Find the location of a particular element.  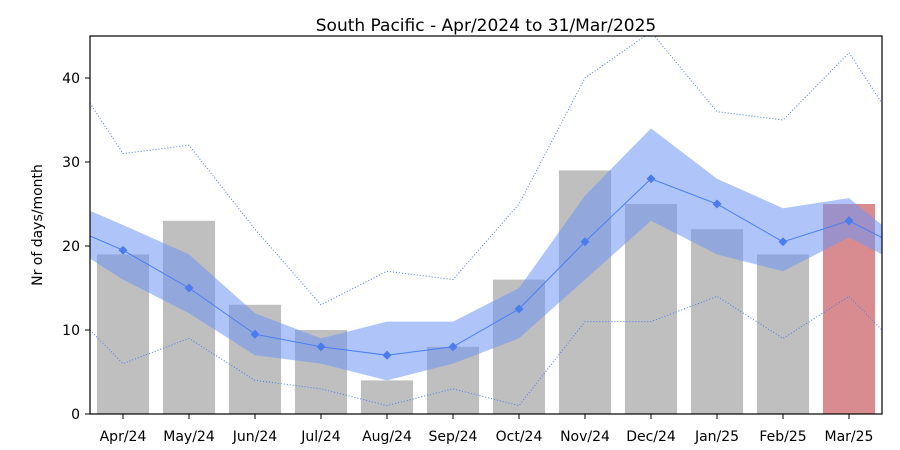

x-tick-label: Mar/25 is located at coordinates (849, 437).